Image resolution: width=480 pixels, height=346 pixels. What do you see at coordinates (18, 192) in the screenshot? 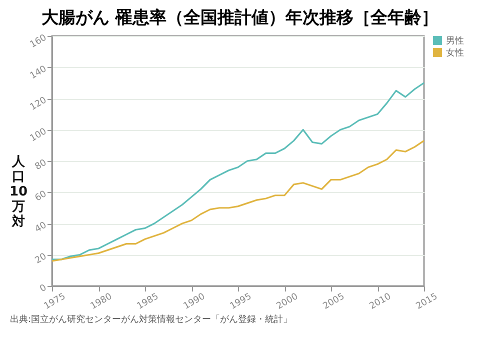
I see `y-axis-title: 人口10万対` at bounding box center [18, 192].